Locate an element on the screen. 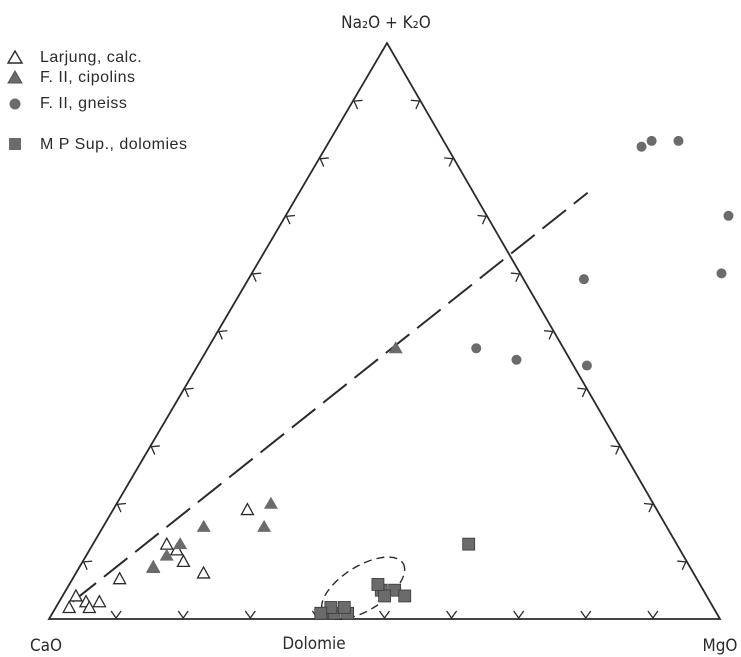 This screenshot has width=741, height=657. legend-label: M P Sup., dolomies is located at coordinates (113, 144).